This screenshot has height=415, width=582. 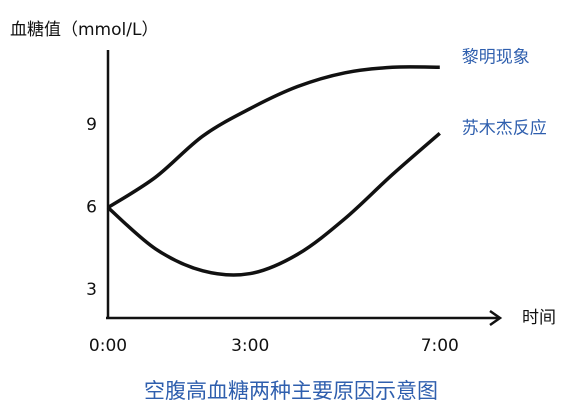 I want to click on x-axis-arrow, so click(x=496, y=318).